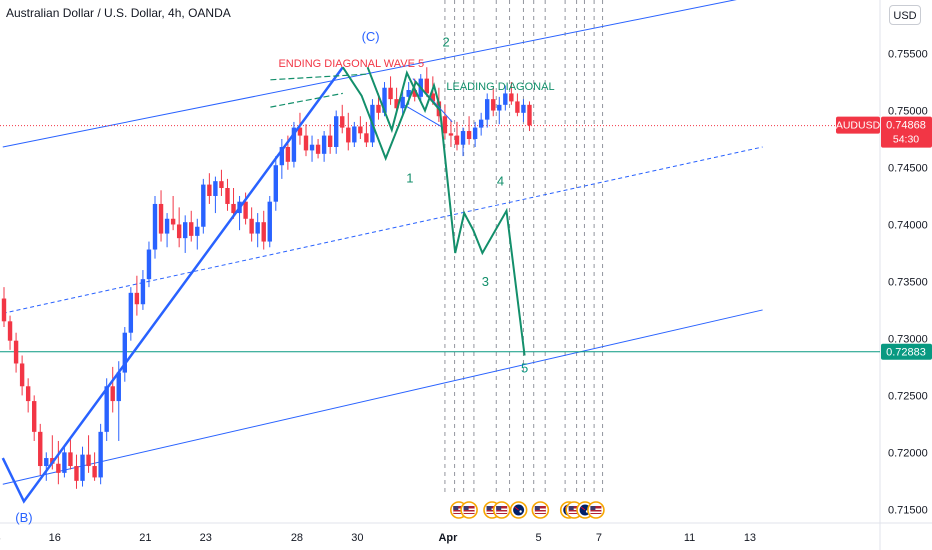 The height and width of the screenshot is (550, 932). What do you see at coordinates (908, 225) in the screenshot?
I see `y-tick-label: 0.74000` at bounding box center [908, 225].